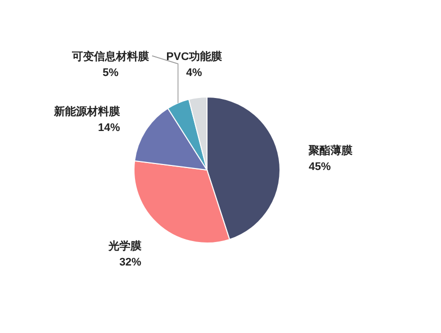 The image size is (441, 333). Describe the element at coordinates (194, 56) in the screenshot. I see `slice-label: PVC功能膜` at that location.